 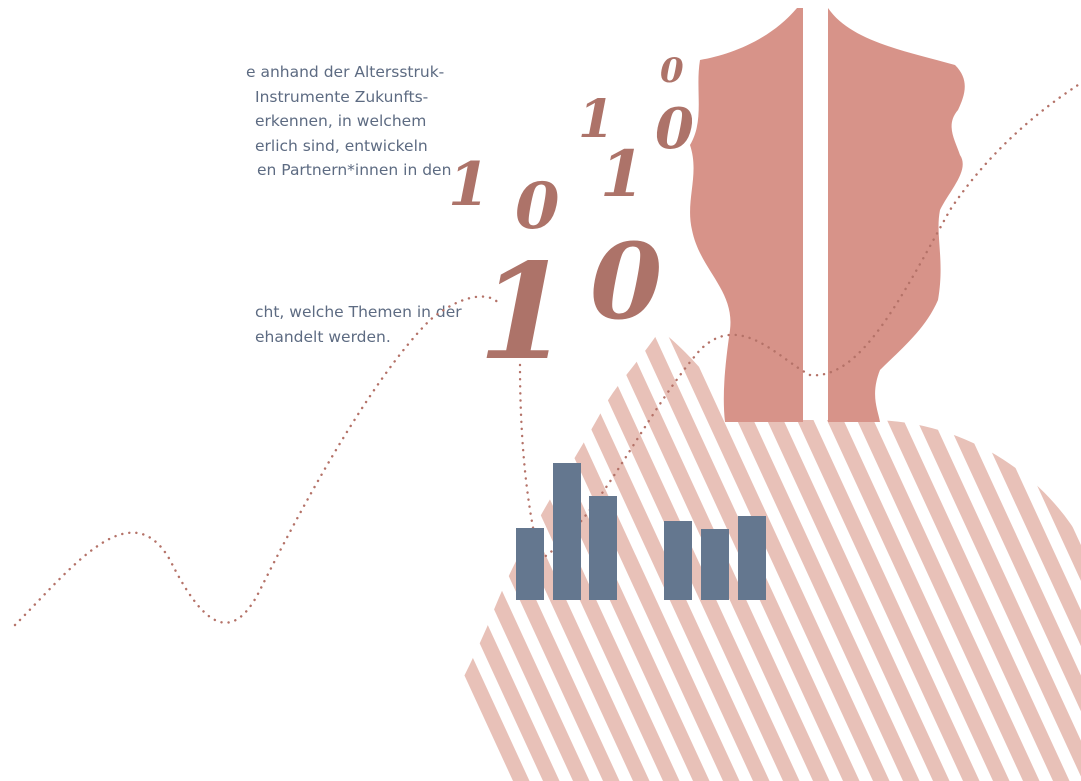 I want to click on stripe, so click(x=775, y=555).